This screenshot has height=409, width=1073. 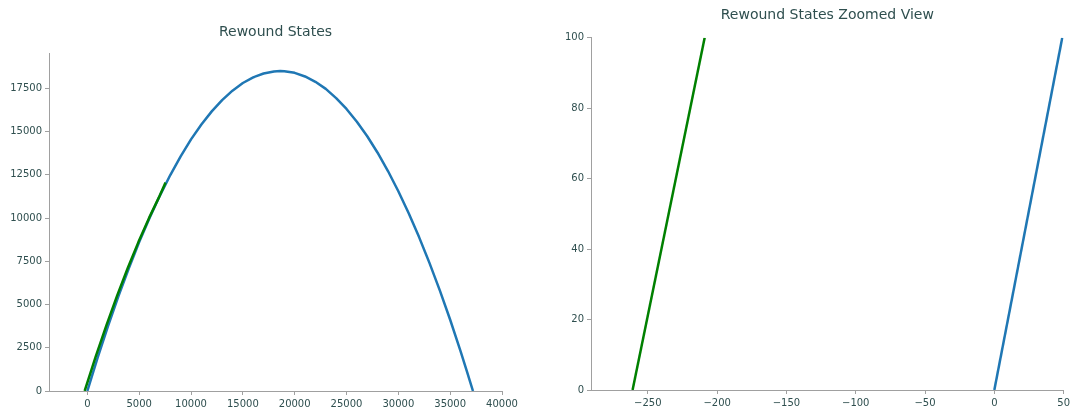 What do you see at coordinates (29, 347) in the screenshot?
I see `y-tick-label: 2500` at bounding box center [29, 347].